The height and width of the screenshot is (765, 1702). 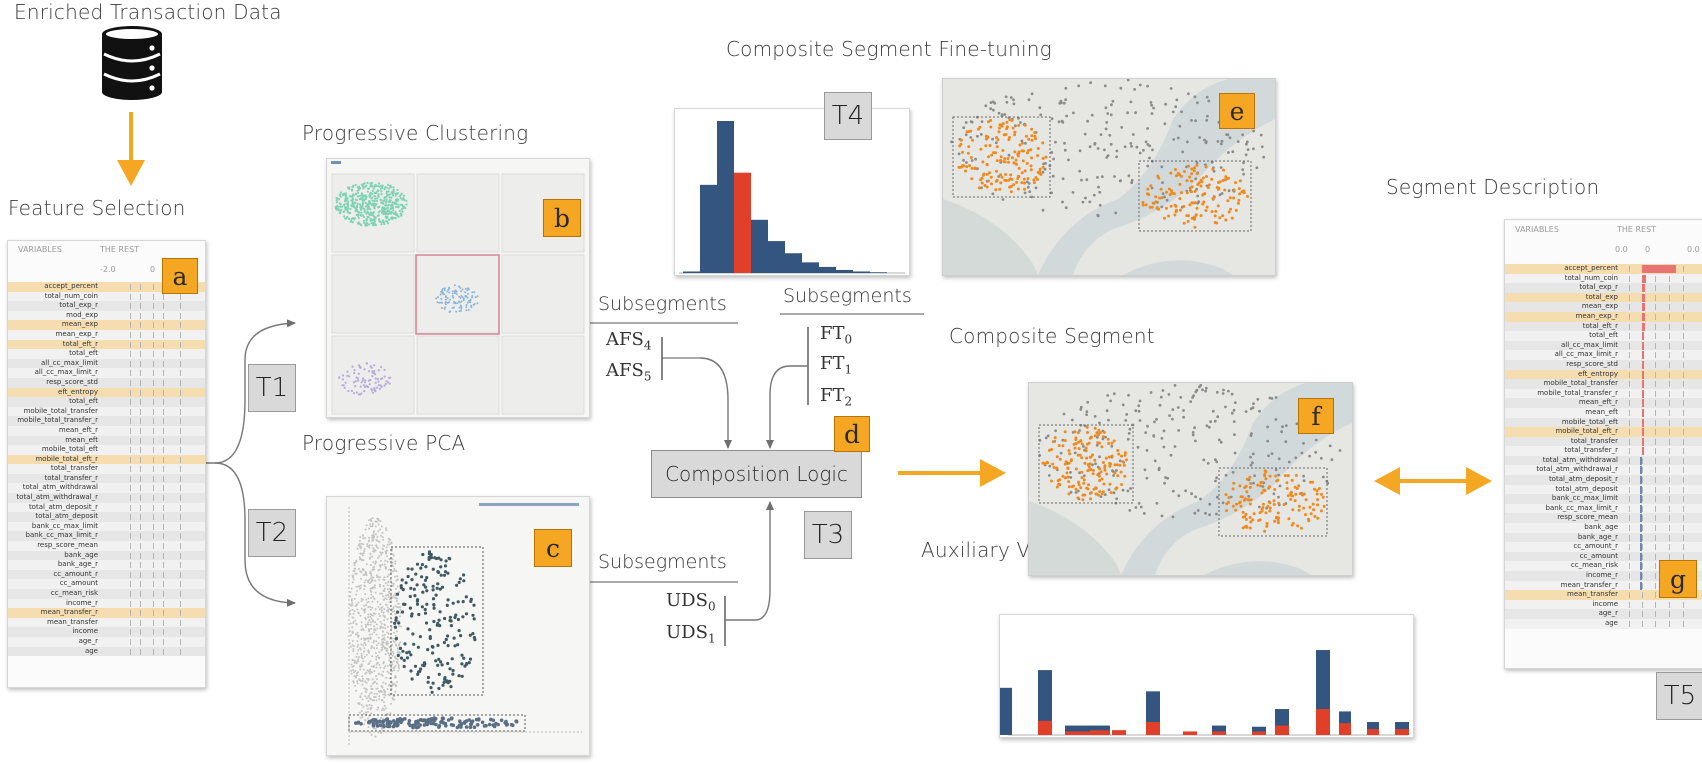 I want to click on variable-row: accept_percent, so click(x=1603, y=269).